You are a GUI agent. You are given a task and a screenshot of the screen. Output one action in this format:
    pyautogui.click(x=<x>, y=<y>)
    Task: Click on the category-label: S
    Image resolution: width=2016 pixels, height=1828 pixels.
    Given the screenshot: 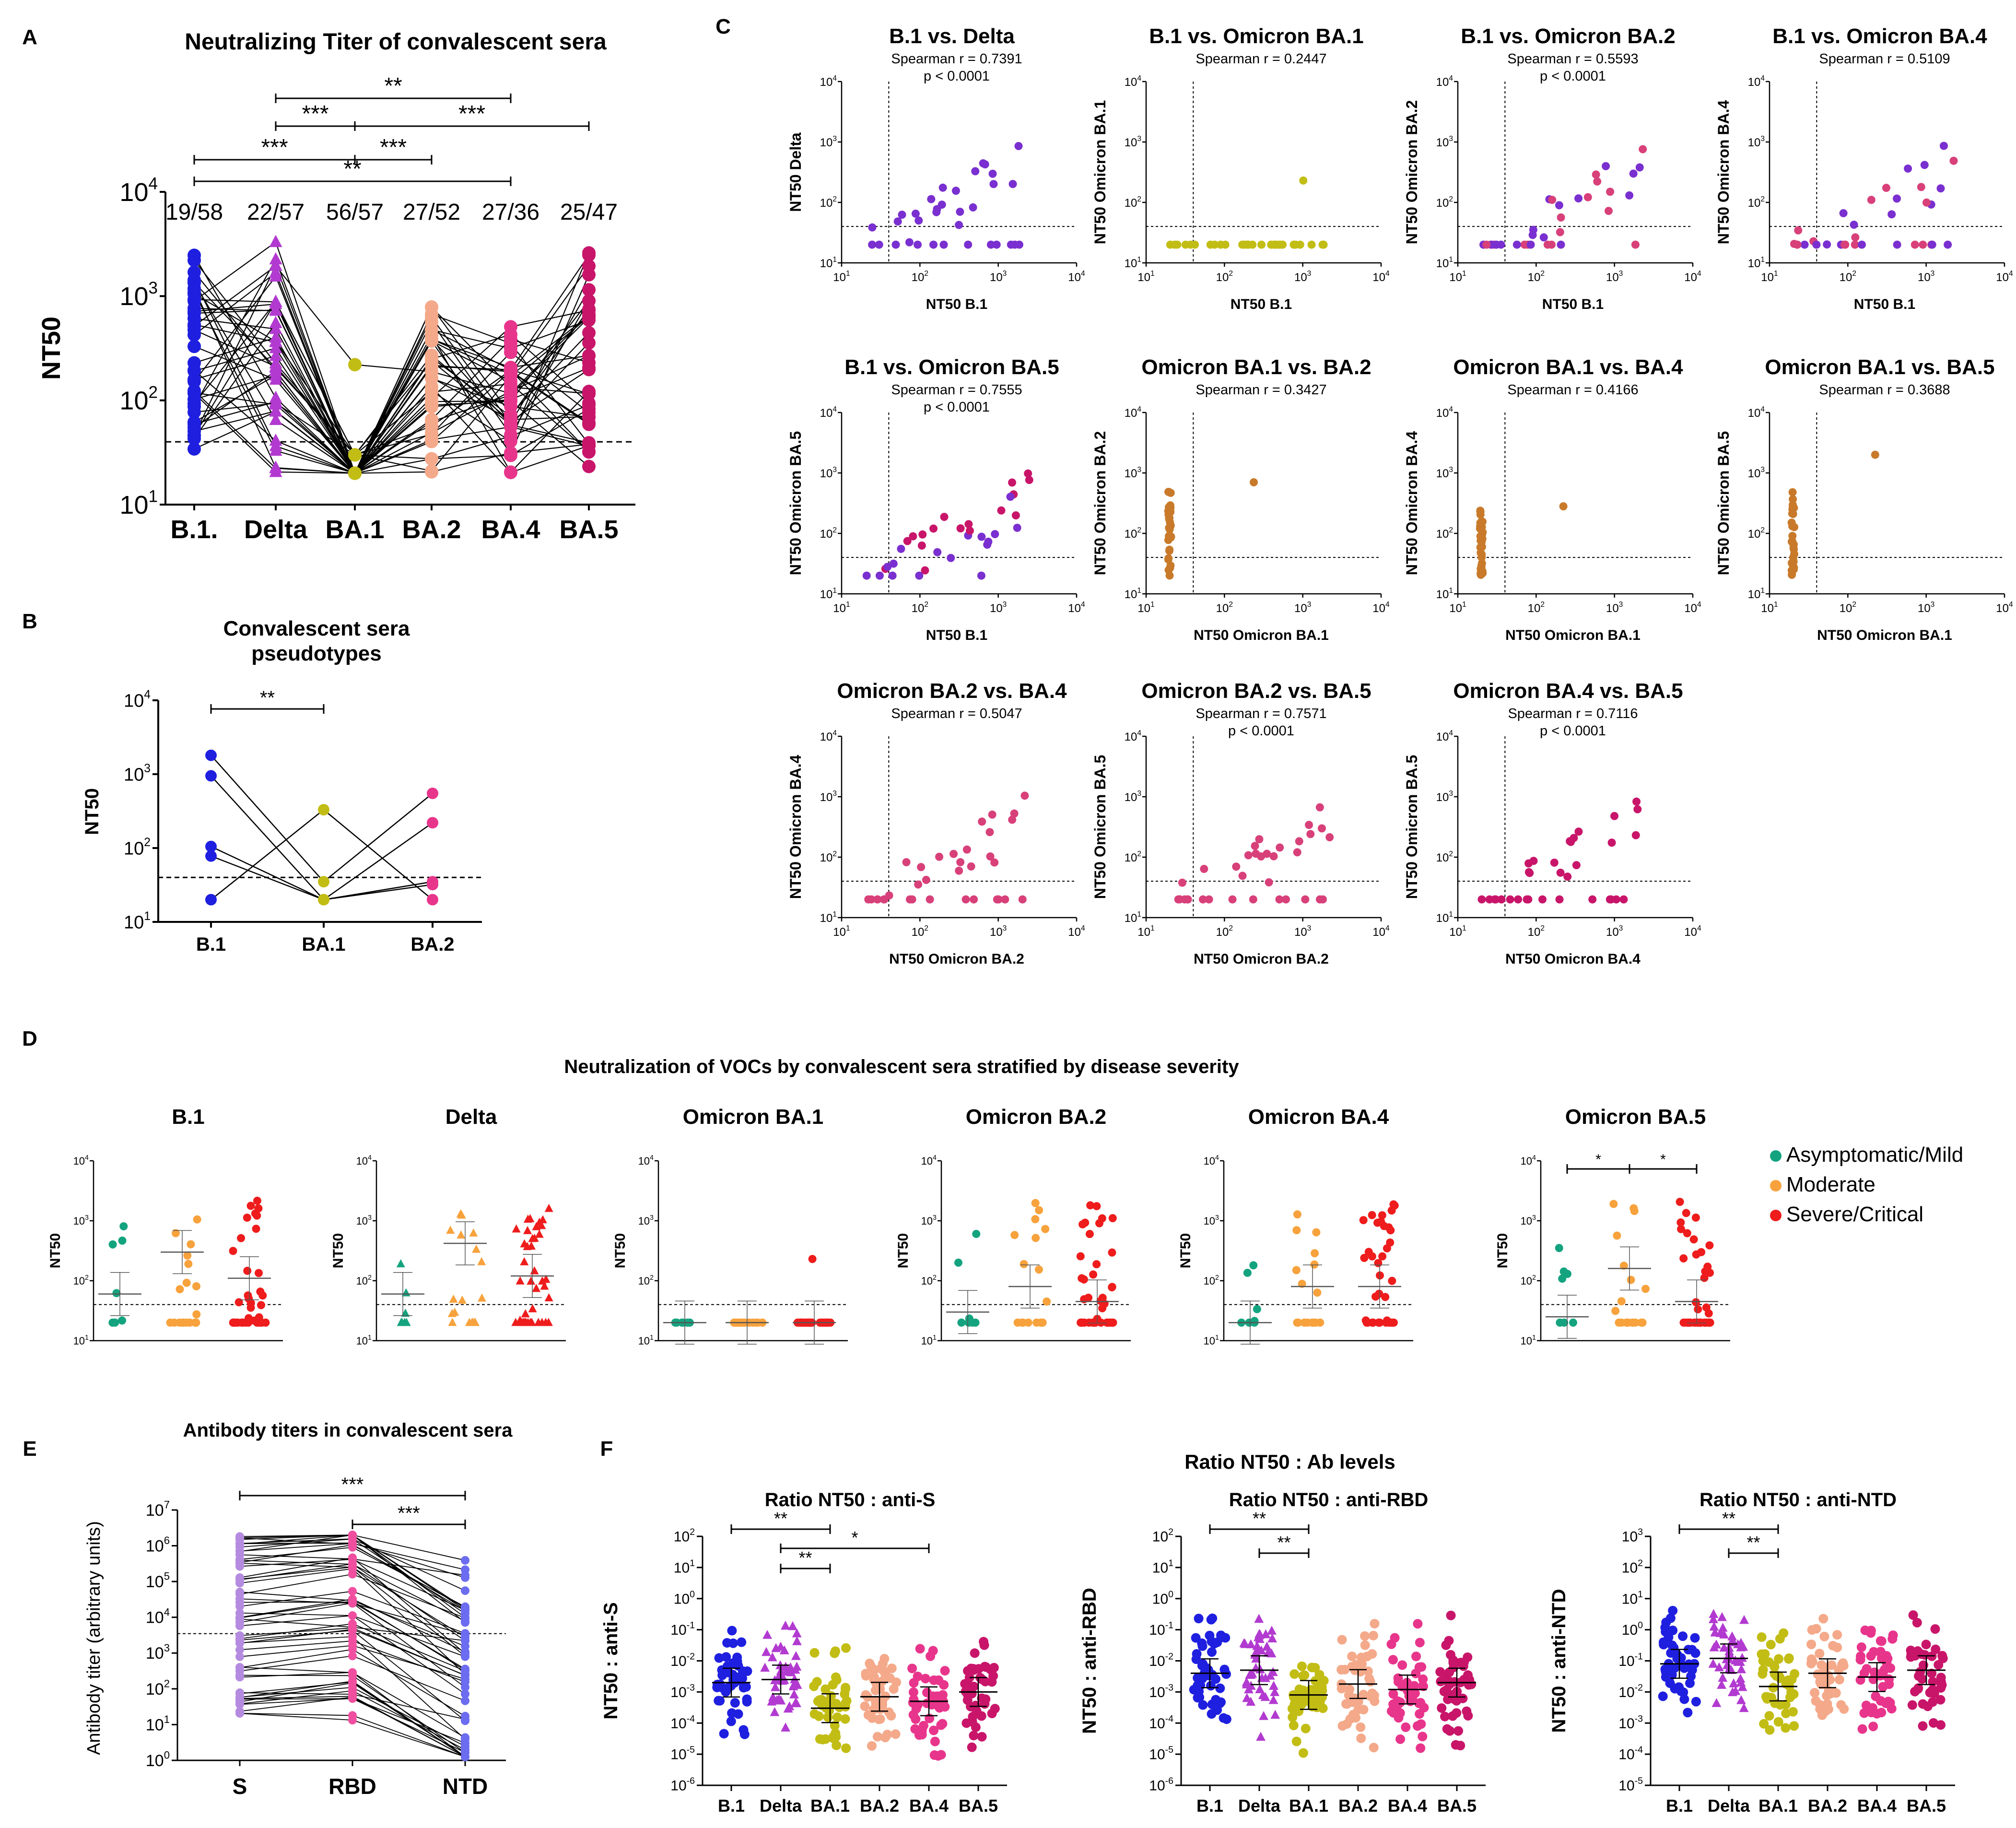 What is the action you would take?
    pyautogui.click(x=240, y=1786)
    